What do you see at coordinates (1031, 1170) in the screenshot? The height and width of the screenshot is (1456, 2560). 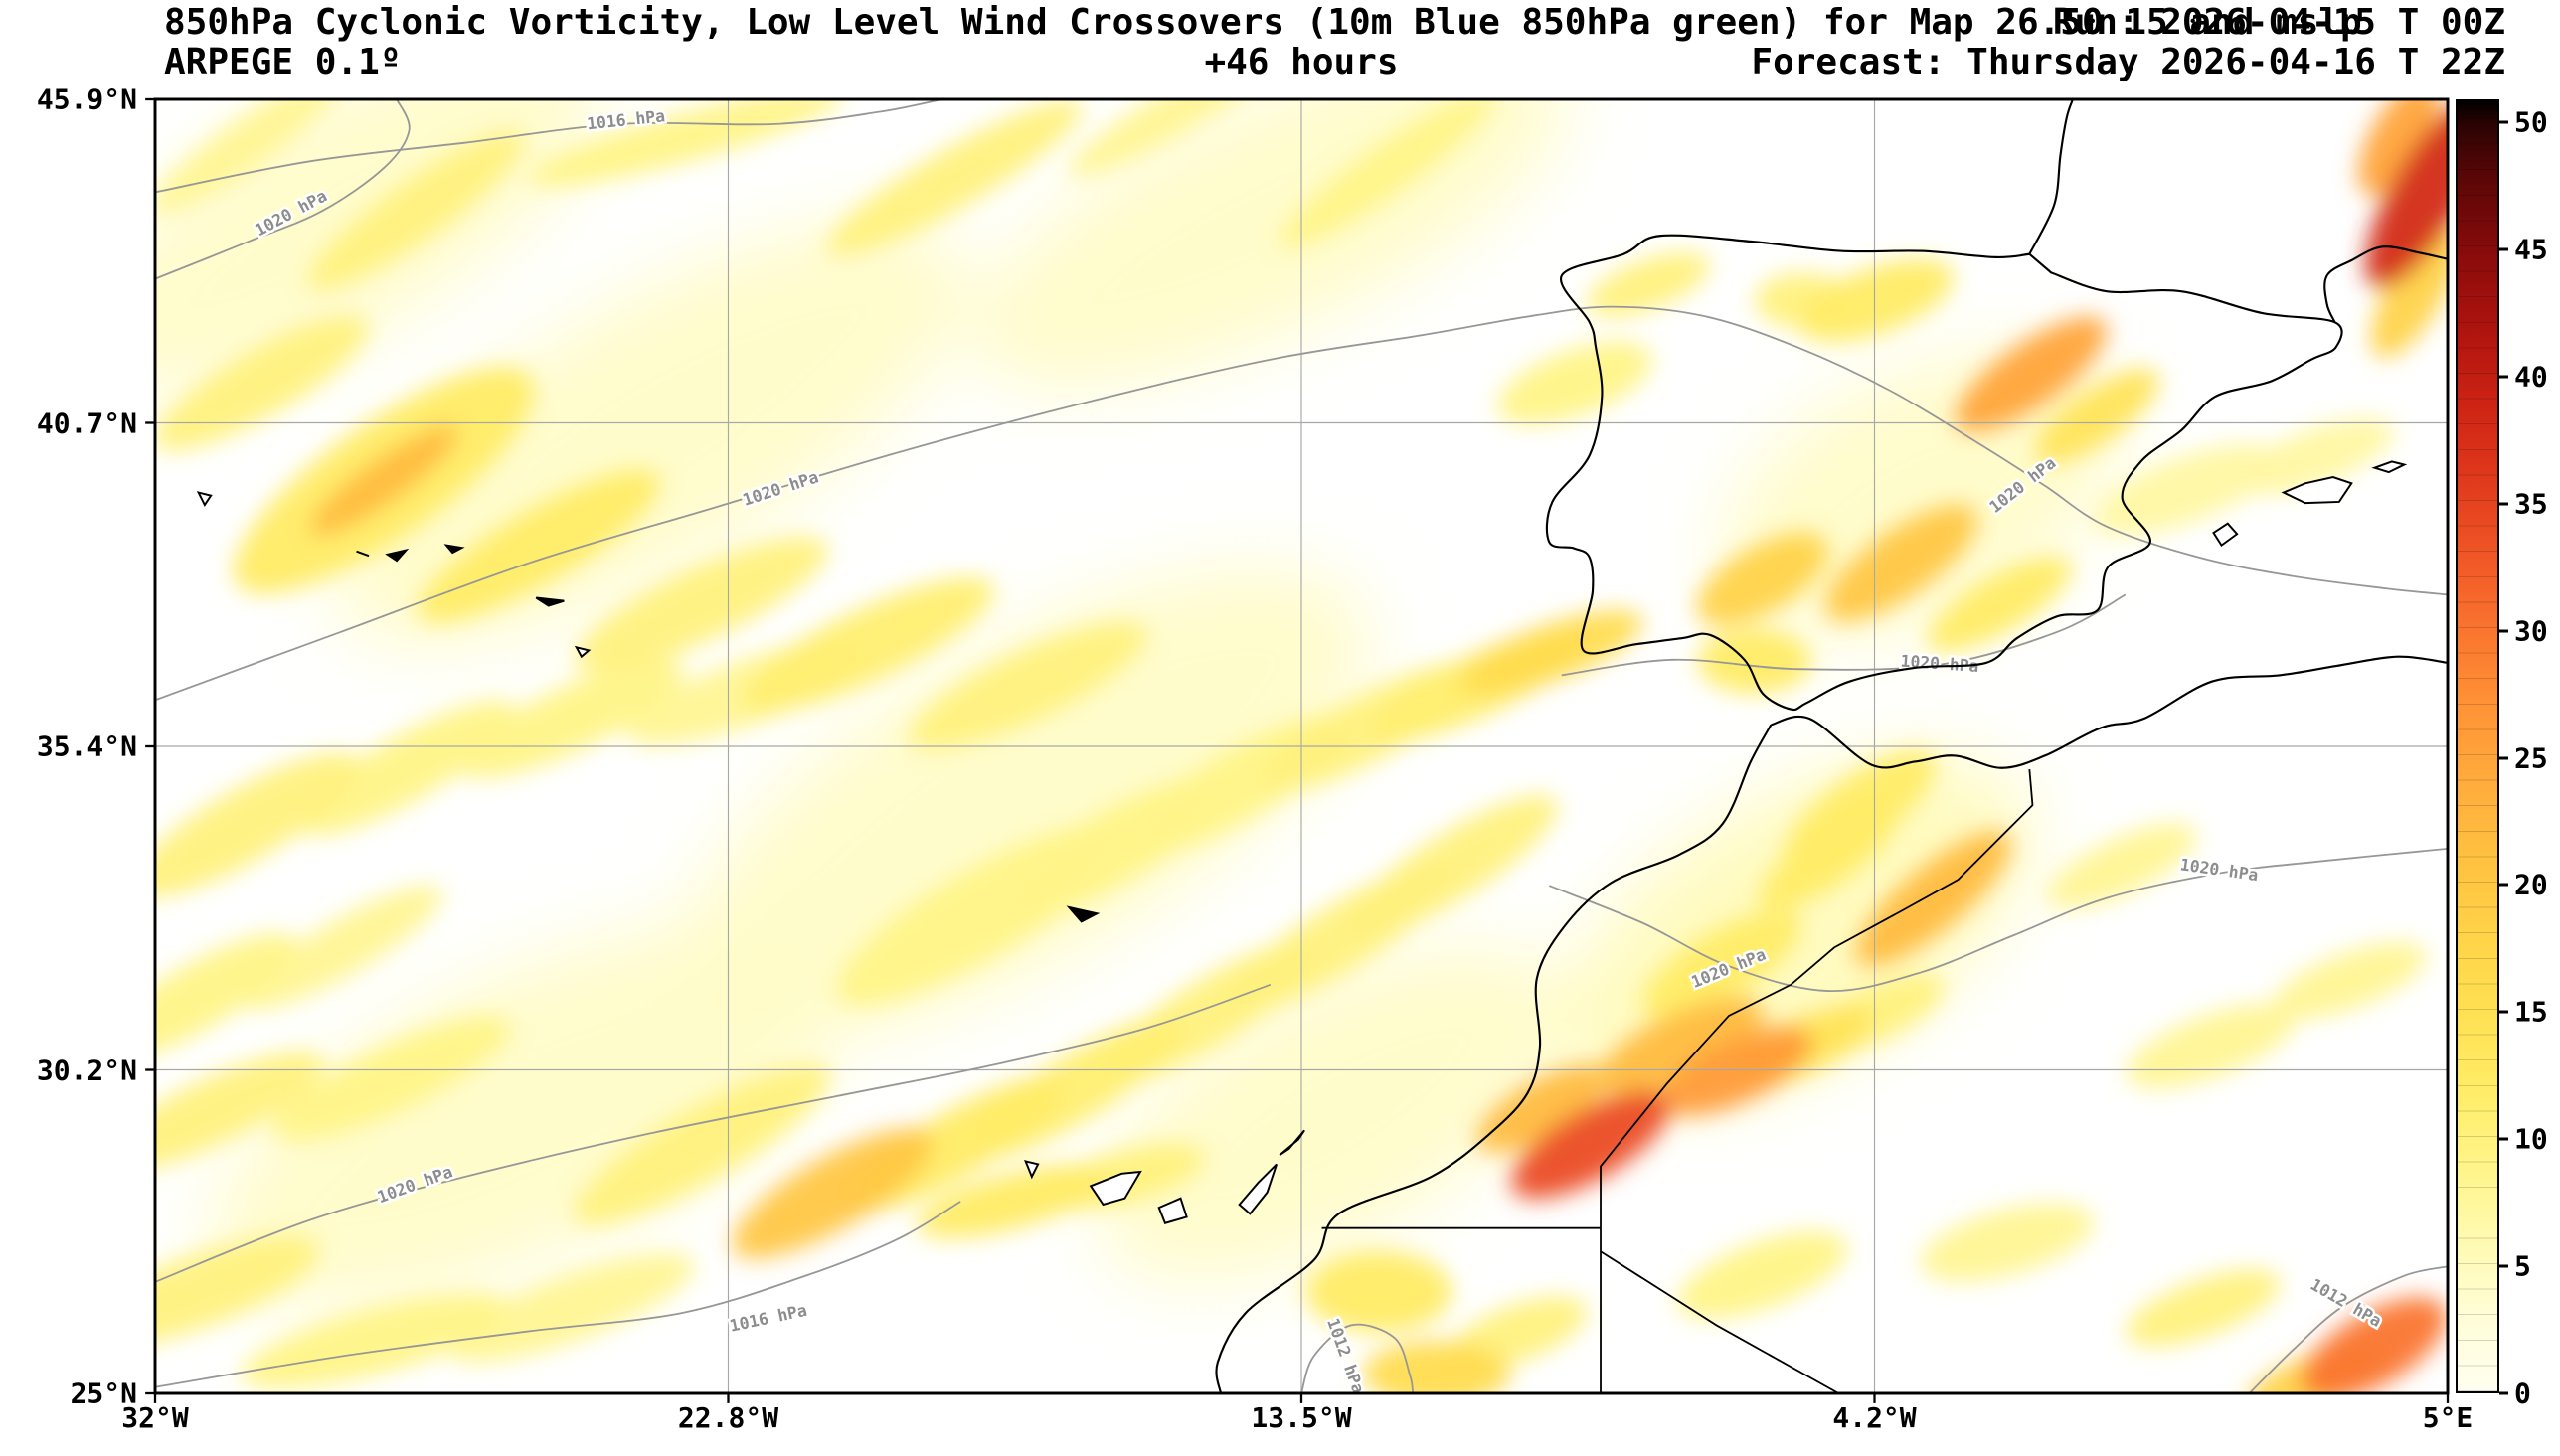 I see `island-la-palma` at bounding box center [1031, 1170].